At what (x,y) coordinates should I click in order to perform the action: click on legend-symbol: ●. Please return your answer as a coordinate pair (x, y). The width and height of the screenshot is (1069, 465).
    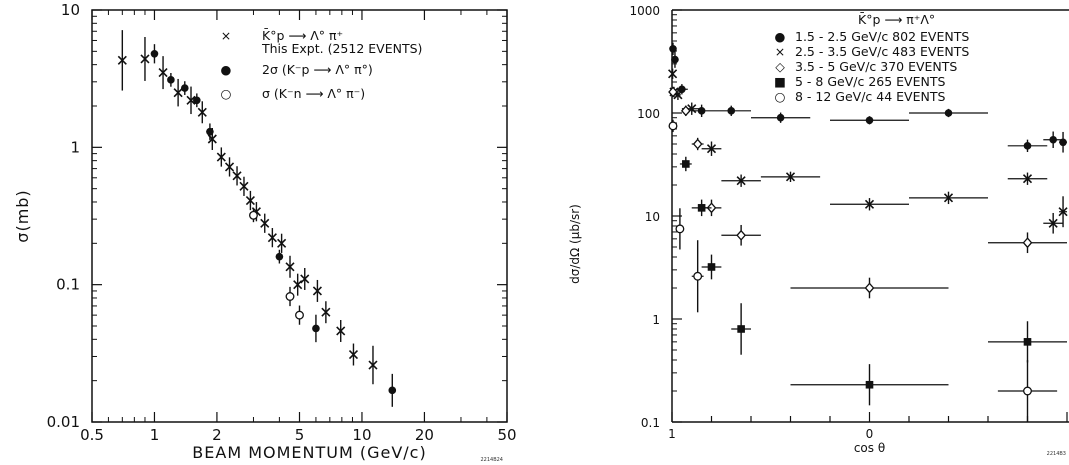
    Looking at the image, I should click on (226, 69).